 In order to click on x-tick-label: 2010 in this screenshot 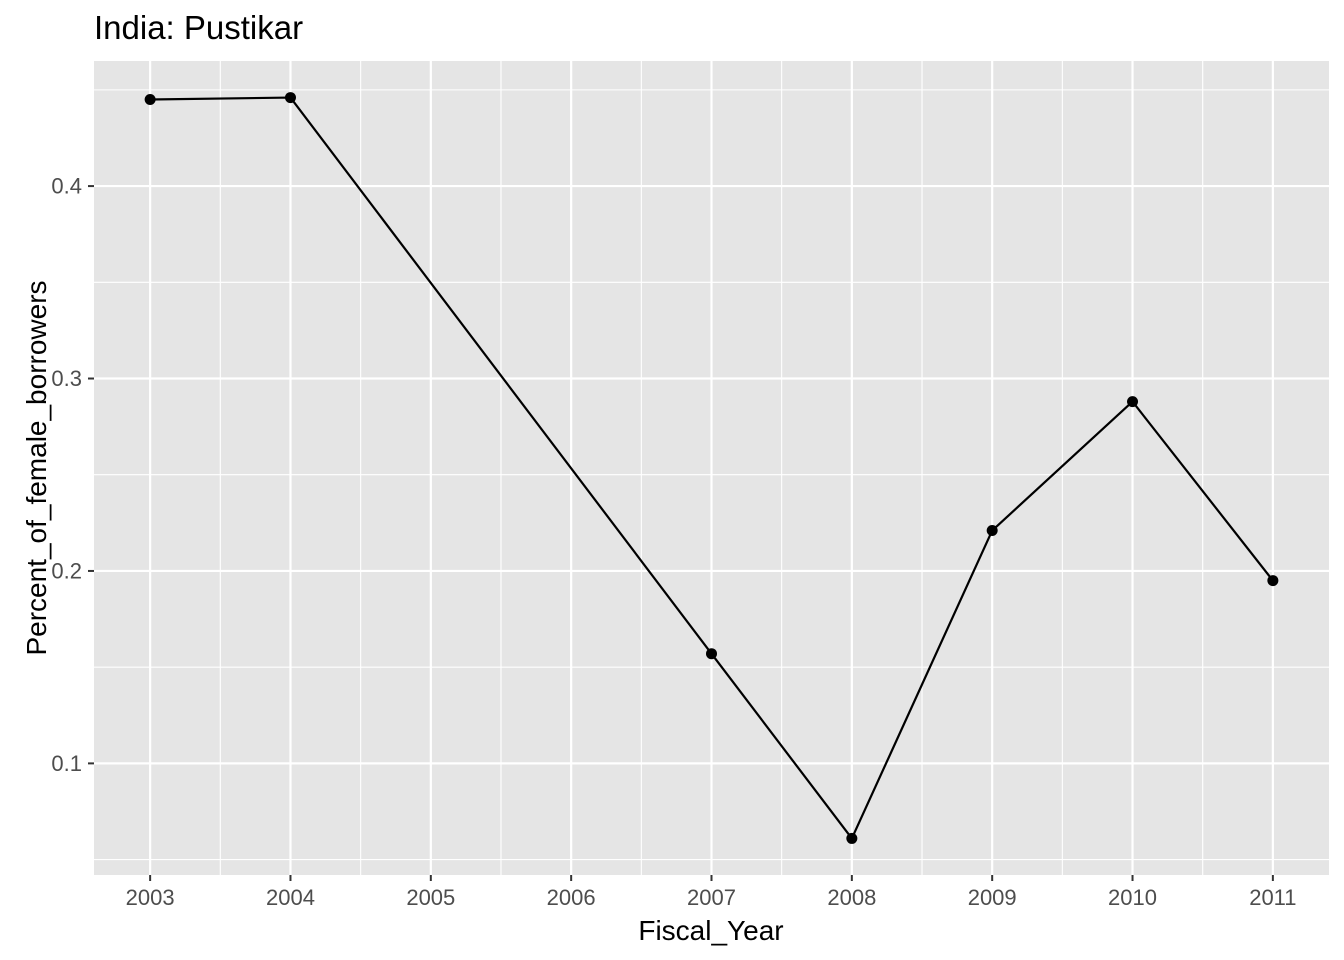, I will do `click(1132, 897)`.